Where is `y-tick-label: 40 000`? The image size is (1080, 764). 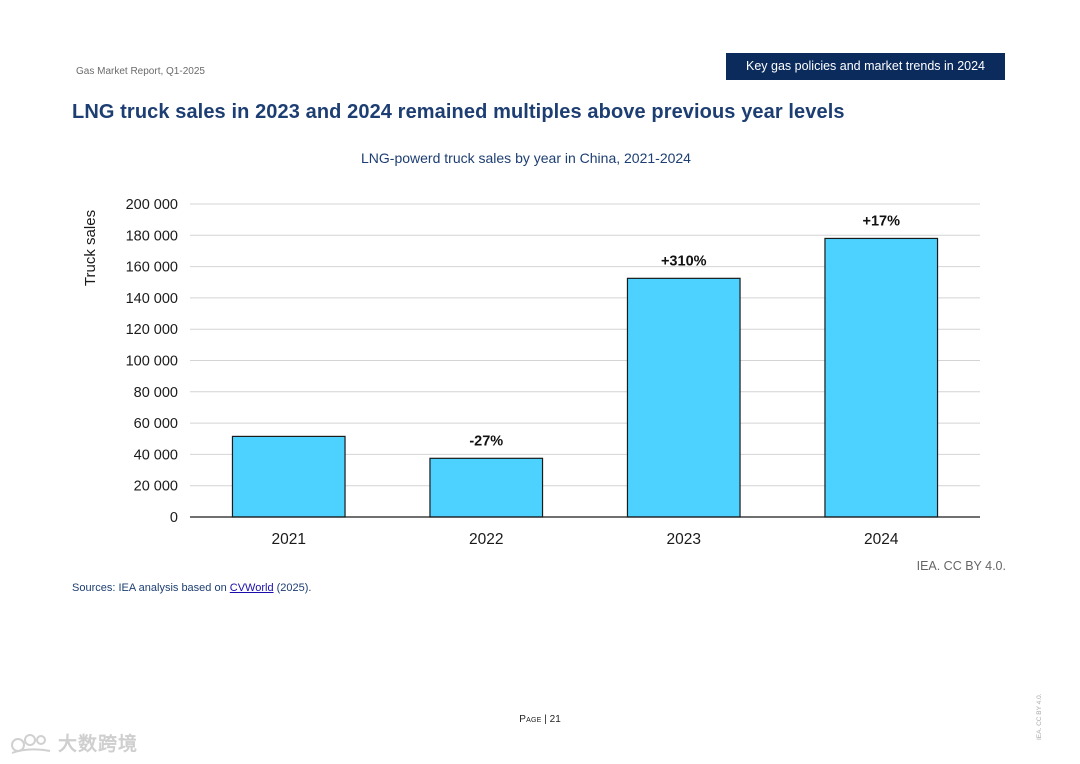
y-tick-label: 40 000 is located at coordinates (156, 455).